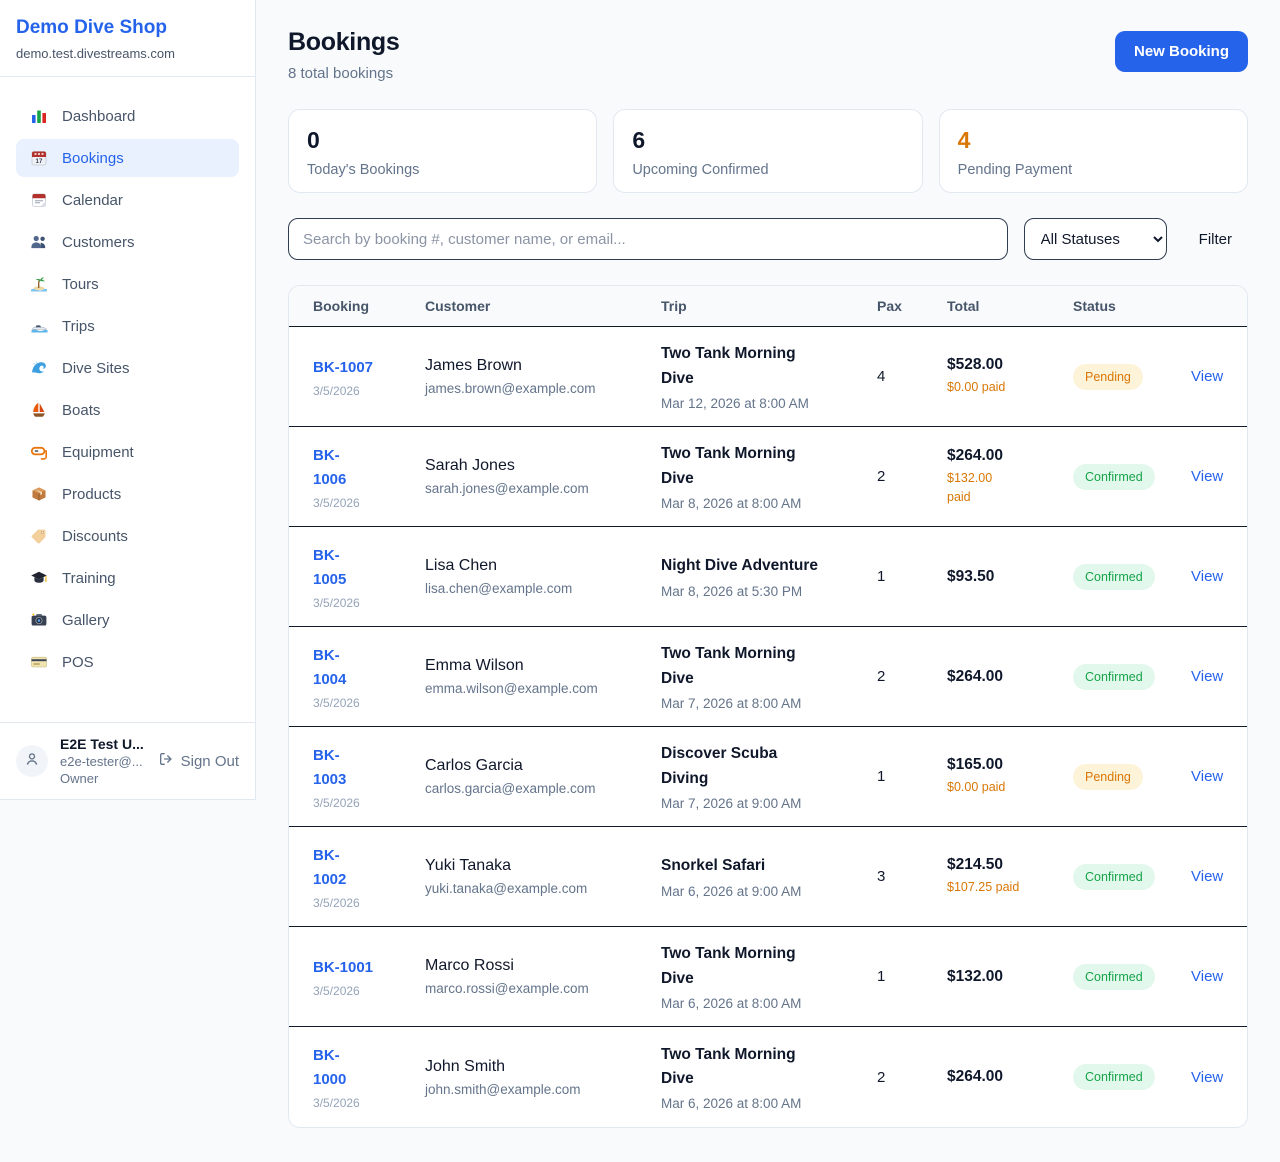 The image size is (1280, 1162). Describe the element at coordinates (975, 365) in the screenshot. I see `total-amount: $528.00` at that location.